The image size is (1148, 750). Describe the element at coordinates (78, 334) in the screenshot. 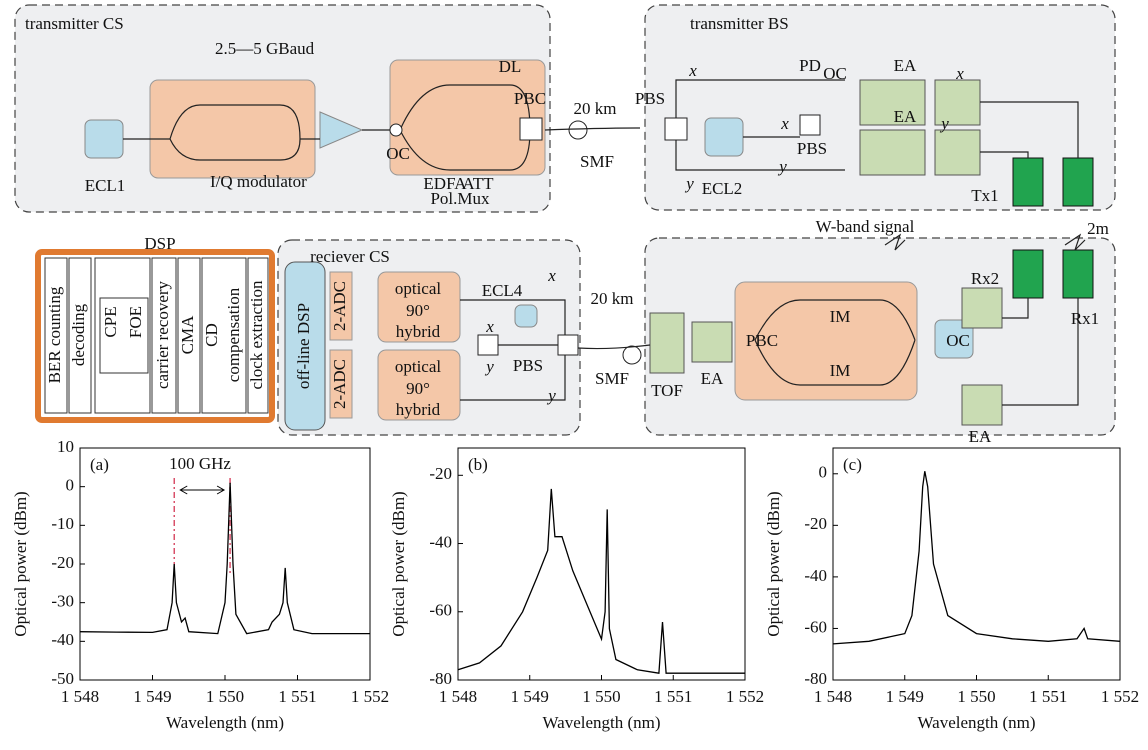

I see `diagram-label: decoding` at that location.